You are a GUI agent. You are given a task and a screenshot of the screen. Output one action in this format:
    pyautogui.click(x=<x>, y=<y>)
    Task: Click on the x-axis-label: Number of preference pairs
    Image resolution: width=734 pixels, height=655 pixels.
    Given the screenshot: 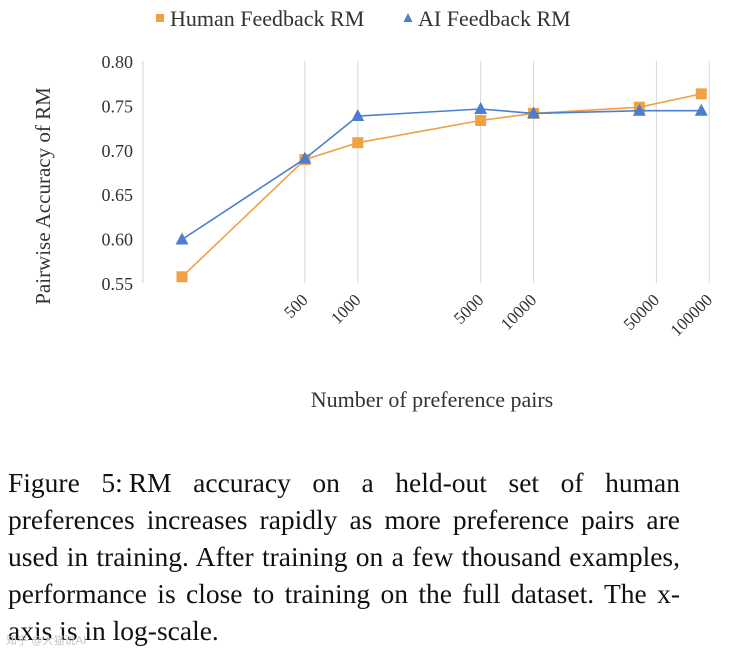 What is the action you would take?
    pyautogui.click(x=432, y=399)
    